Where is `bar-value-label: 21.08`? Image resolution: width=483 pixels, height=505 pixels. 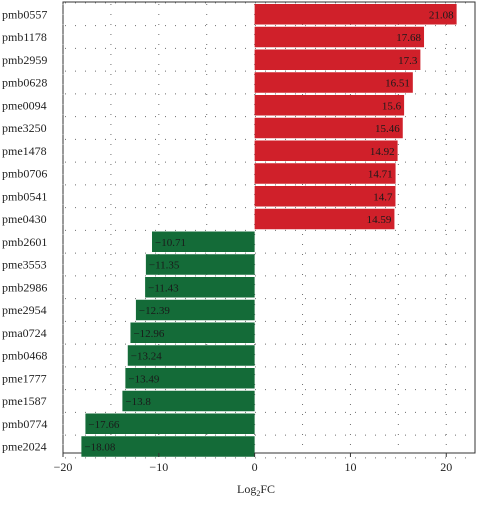 bar-value-label: 21.08 is located at coordinates (441, 15).